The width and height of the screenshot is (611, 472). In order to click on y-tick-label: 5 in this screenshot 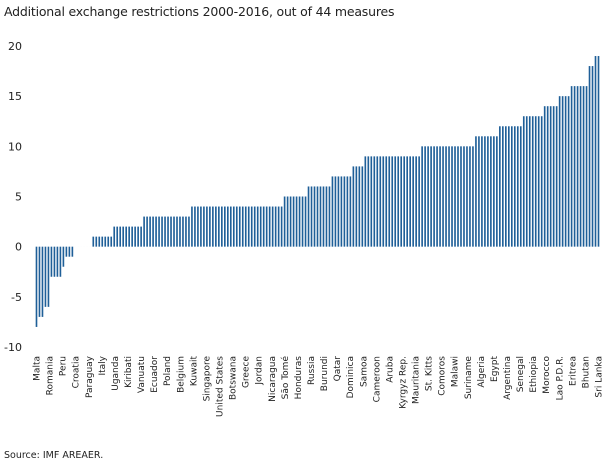, I will do `click(18, 197)`.